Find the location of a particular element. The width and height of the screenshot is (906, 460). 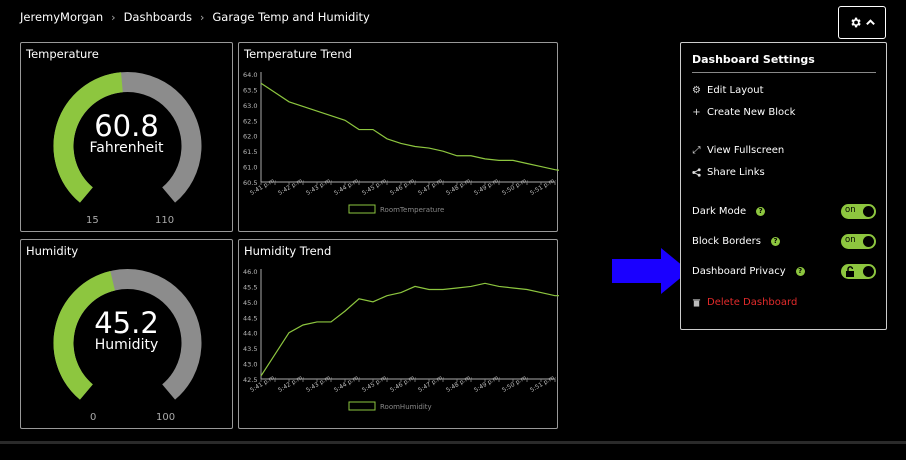

menu-item-label: Create New Block is located at coordinates (751, 112).